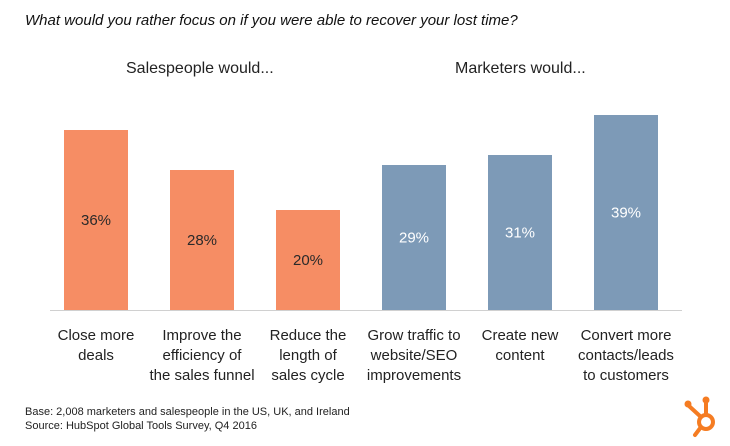 This screenshot has height=446, width=730. What do you see at coordinates (414, 355) in the screenshot?
I see `category-label: website/SEO` at bounding box center [414, 355].